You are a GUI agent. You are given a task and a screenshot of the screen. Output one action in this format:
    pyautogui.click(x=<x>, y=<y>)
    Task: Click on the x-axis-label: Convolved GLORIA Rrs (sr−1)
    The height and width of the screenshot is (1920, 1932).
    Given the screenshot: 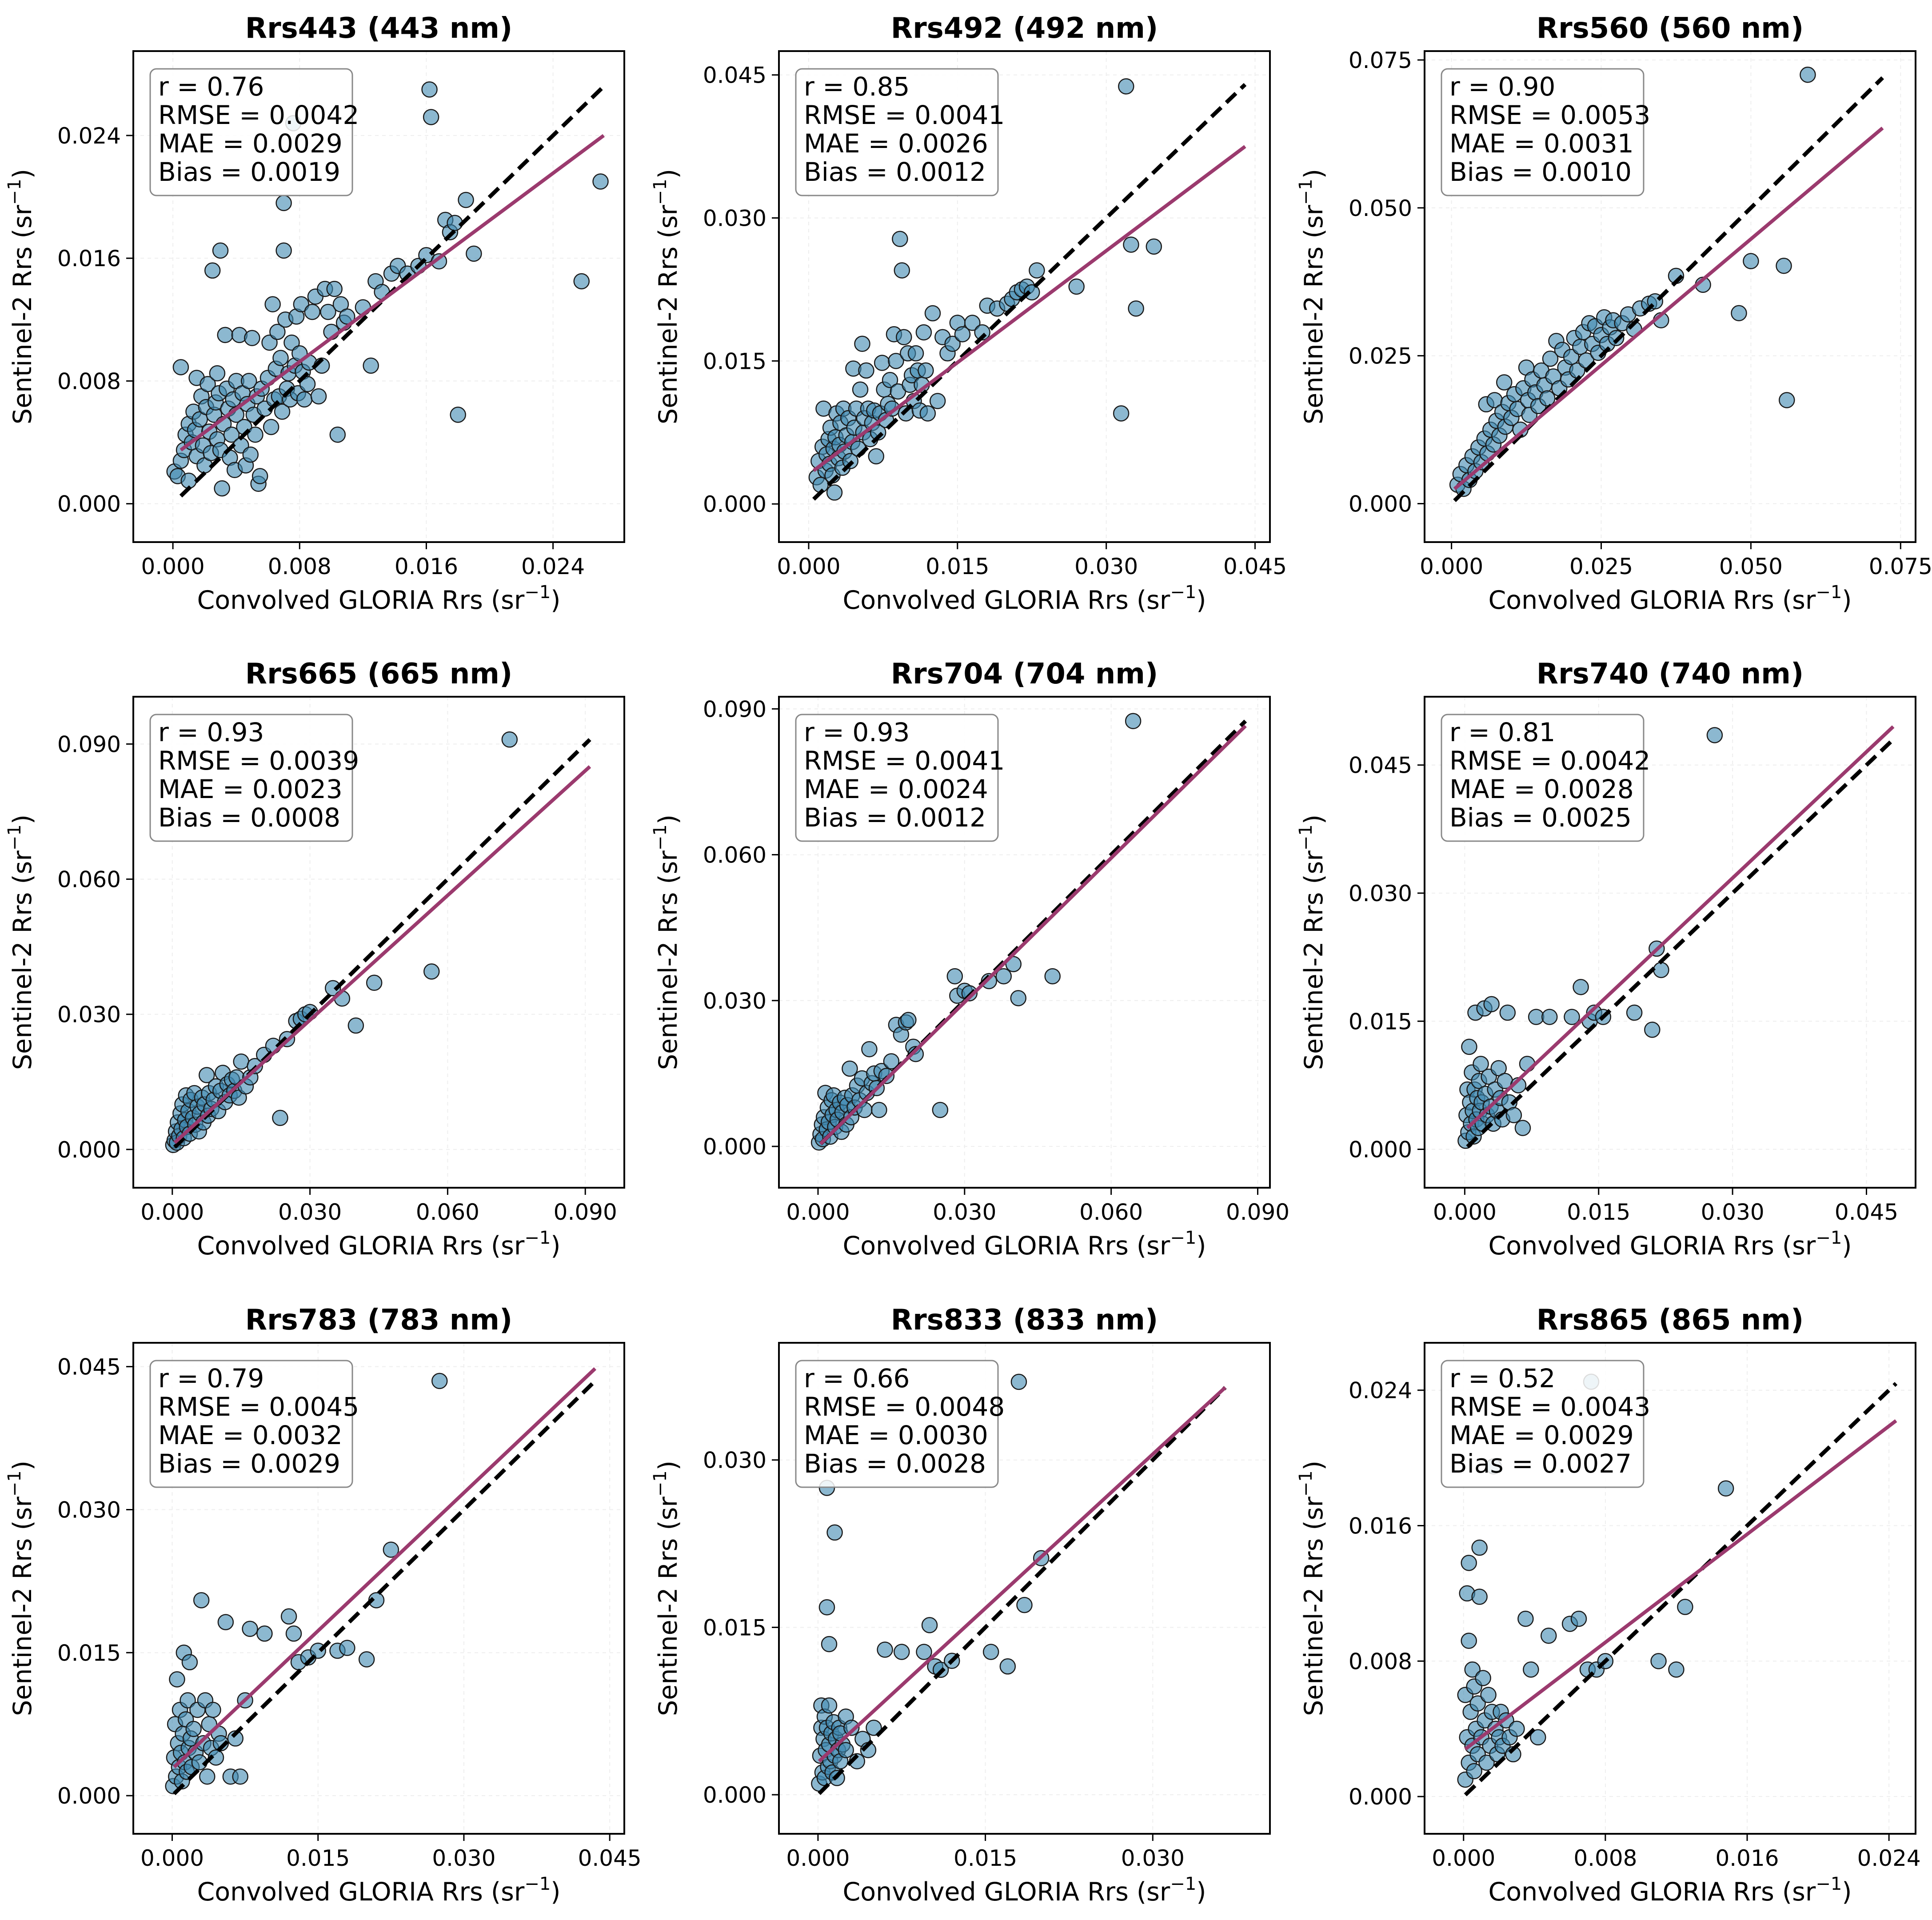 What is the action you would take?
    pyautogui.click(x=378, y=1244)
    